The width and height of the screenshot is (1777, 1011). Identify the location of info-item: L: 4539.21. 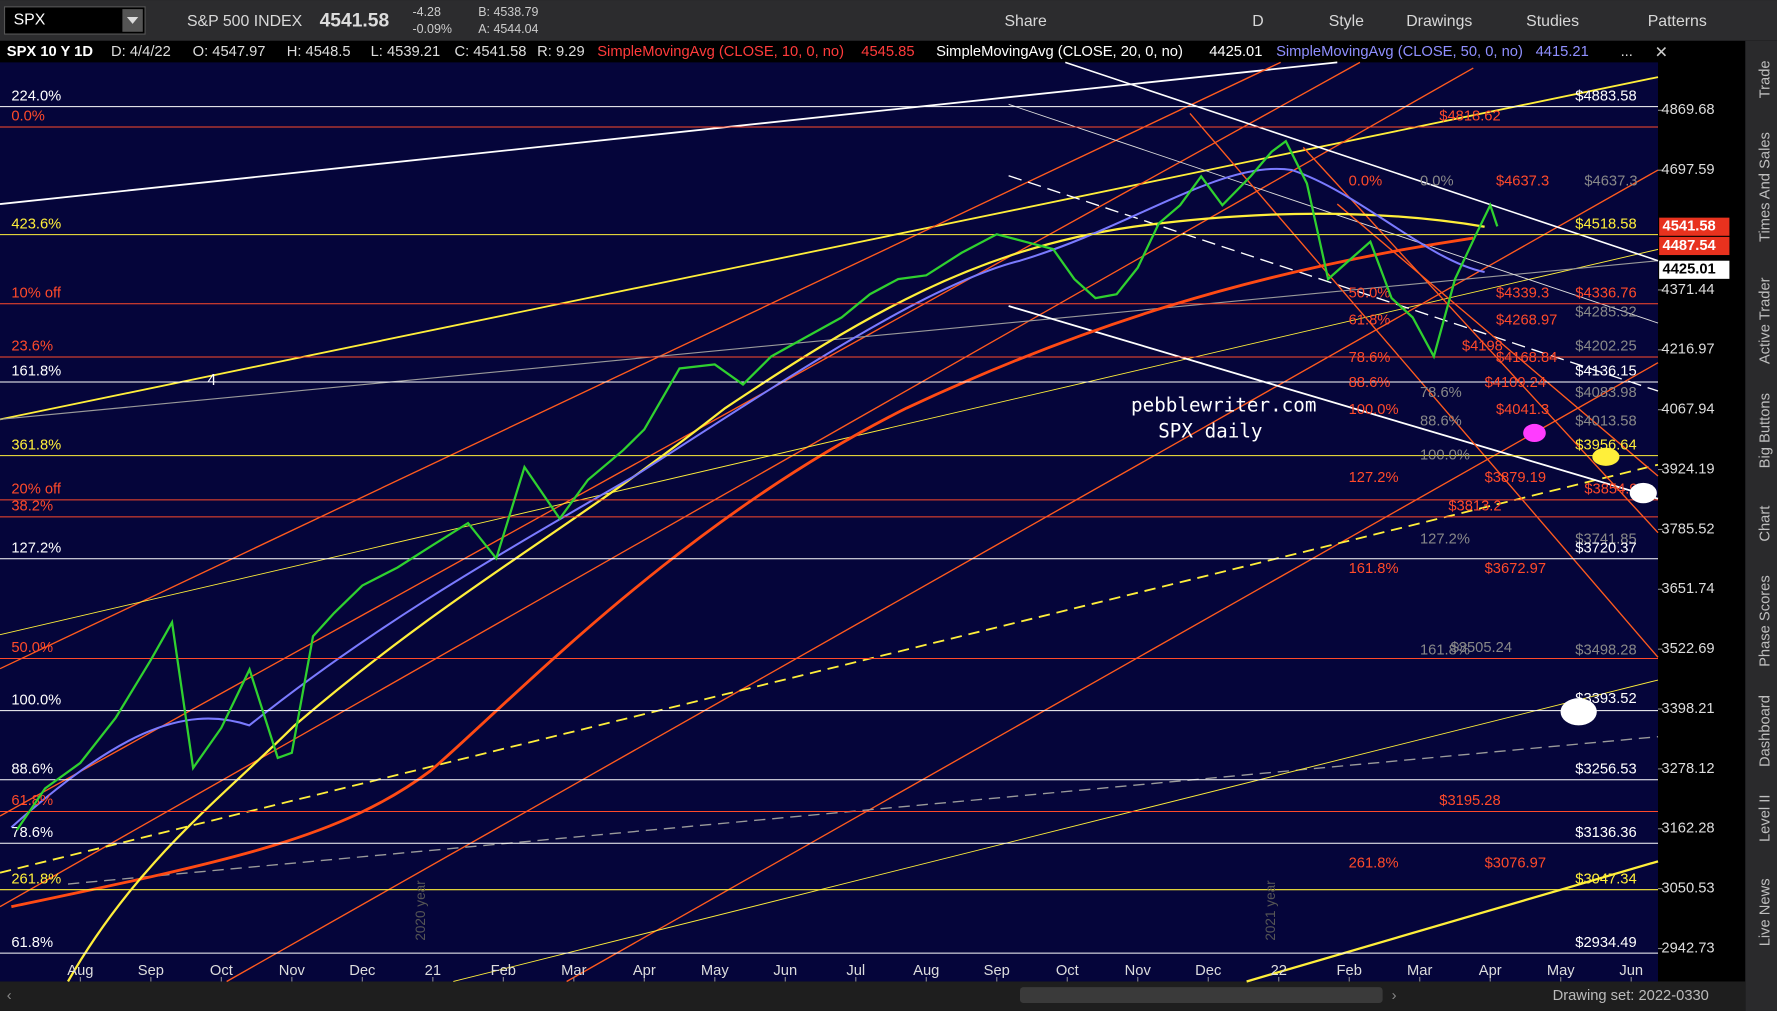
(406, 52).